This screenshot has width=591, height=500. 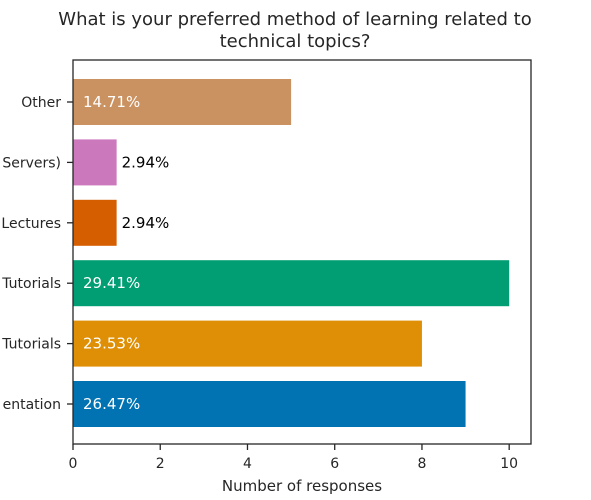 What do you see at coordinates (31, 163) in the screenshot?
I see `y-tick-label: Servers)` at bounding box center [31, 163].